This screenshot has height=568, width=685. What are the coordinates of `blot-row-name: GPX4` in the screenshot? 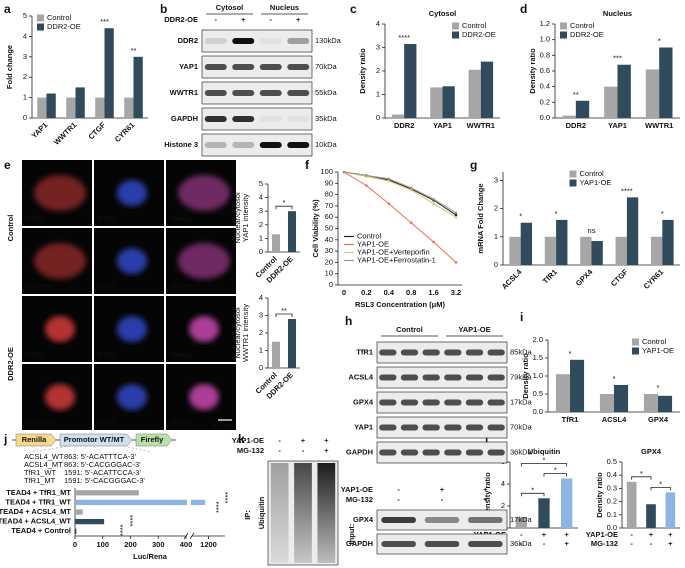 It's located at (363, 519).